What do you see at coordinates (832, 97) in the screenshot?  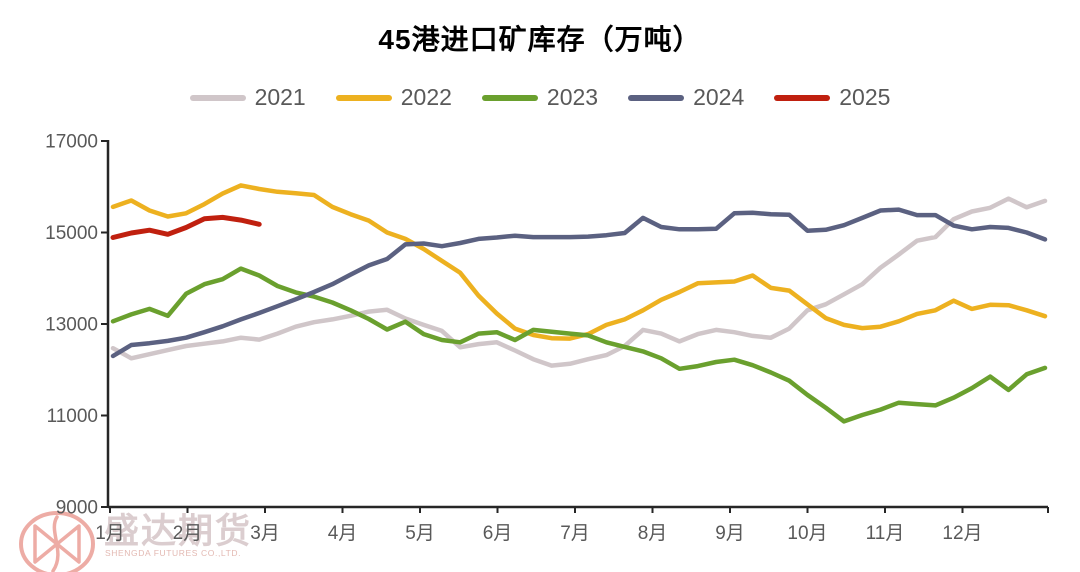 I see `legend-item-2025: 2025` at bounding box center [832, 97].